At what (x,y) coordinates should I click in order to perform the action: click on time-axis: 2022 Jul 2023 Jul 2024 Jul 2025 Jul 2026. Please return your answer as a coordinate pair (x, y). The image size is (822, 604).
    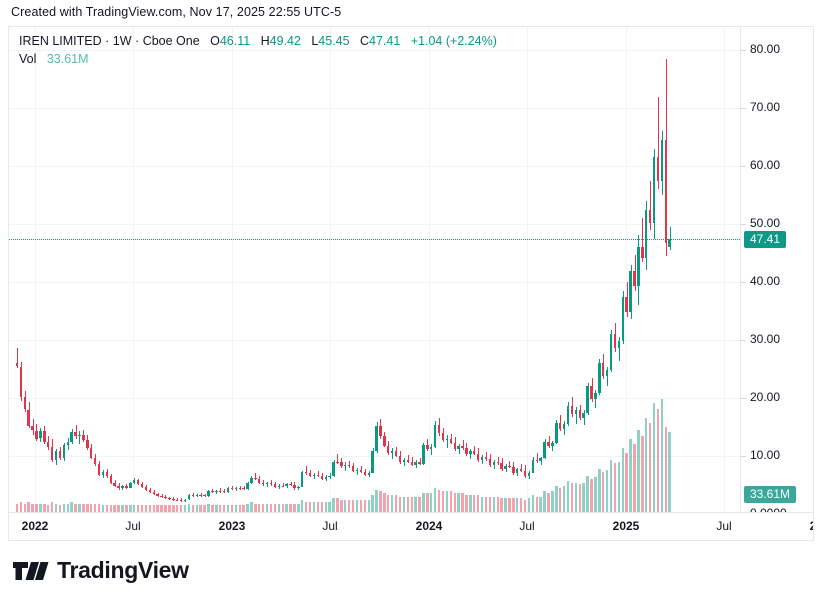
    Looking at the image, I should click on (411, 526).